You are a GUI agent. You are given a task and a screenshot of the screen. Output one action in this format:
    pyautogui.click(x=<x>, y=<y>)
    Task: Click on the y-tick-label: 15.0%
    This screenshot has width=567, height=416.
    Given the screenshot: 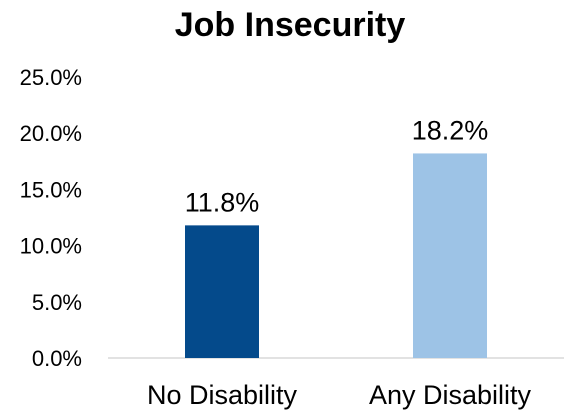 What is the action you would take?
    pyautogui.click(x=51, y=189)
    